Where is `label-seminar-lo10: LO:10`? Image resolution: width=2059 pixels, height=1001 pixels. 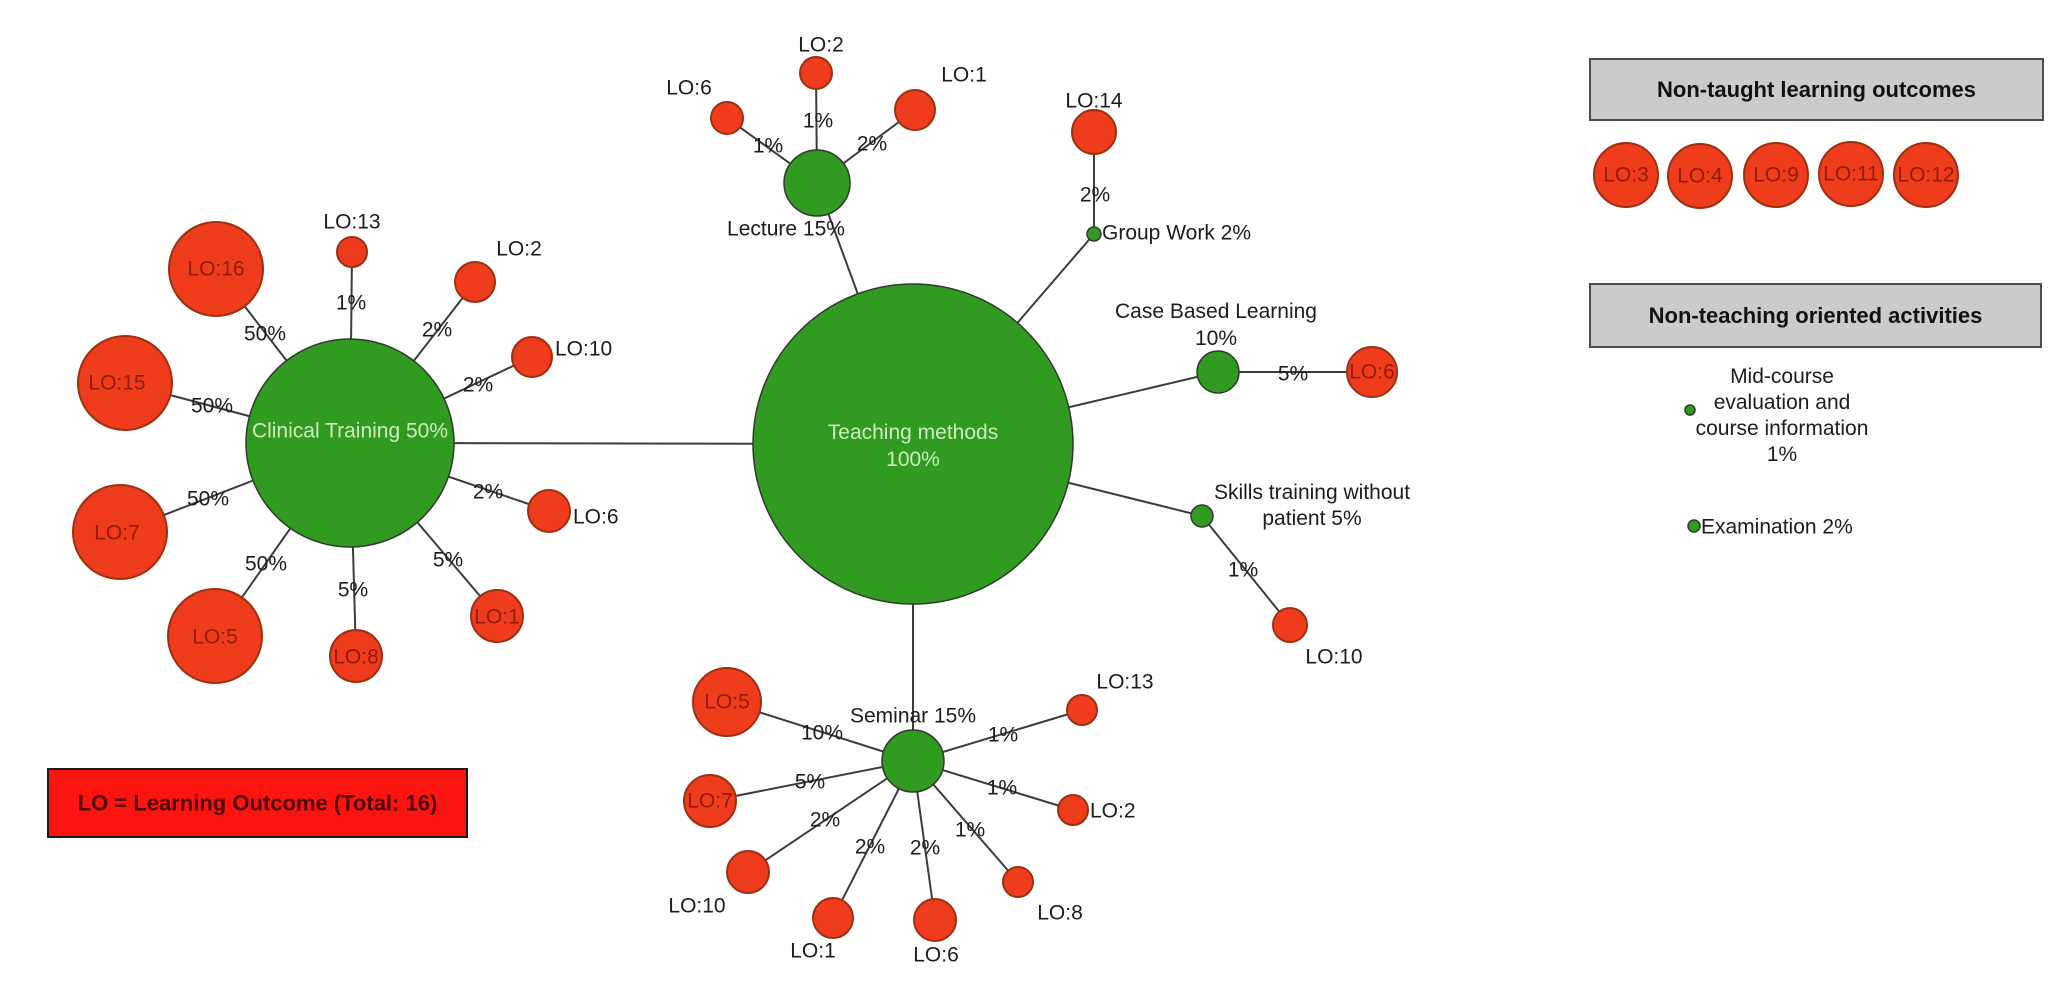
label-seminar-lo10: LO:10 is located at coordinates (696, 906).